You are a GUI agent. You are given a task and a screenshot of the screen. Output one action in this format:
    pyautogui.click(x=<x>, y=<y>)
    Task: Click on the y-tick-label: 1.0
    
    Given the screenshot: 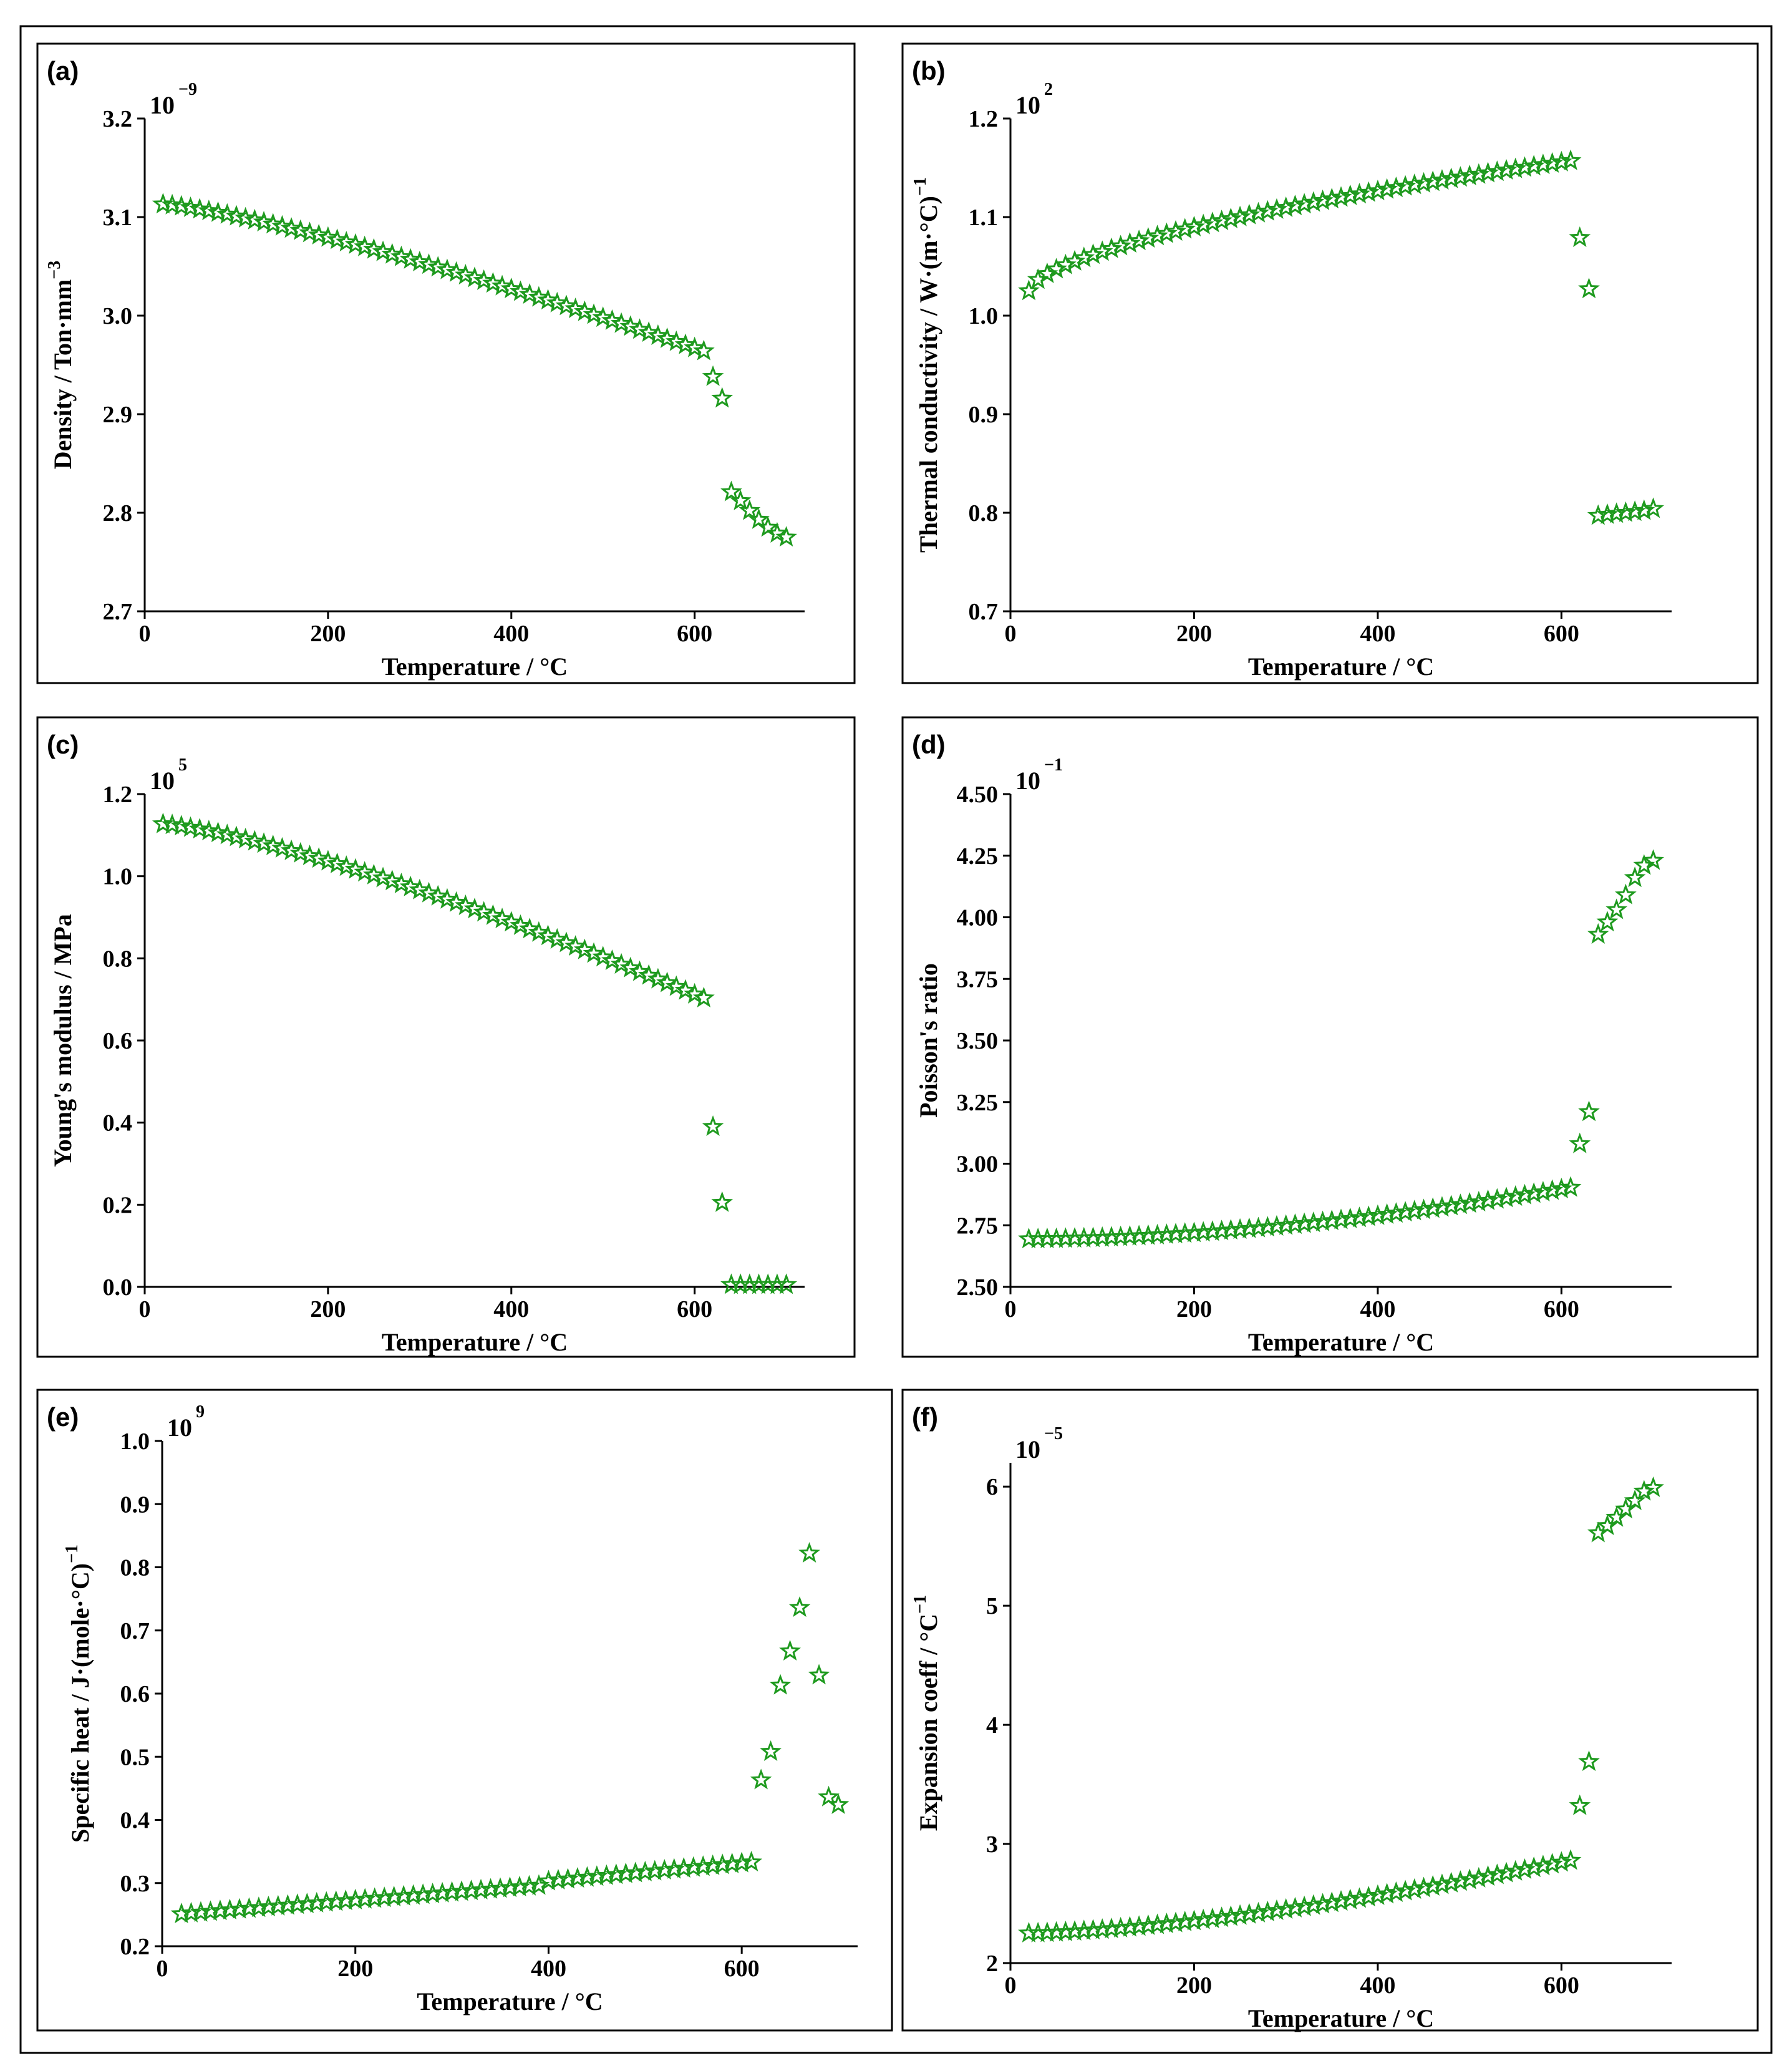 What is the action you would take?
    pyautogui.click(x=118, y=877)
    